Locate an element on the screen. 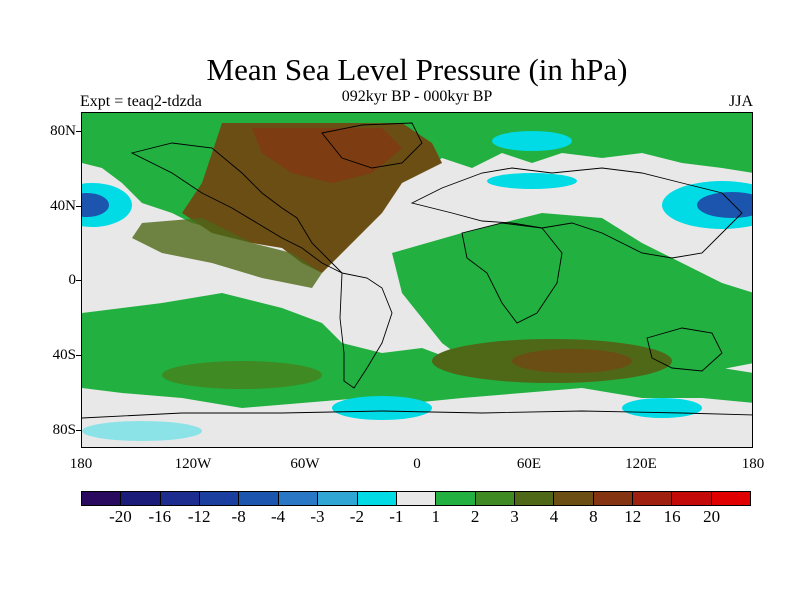 This screenshot has height=600, width=800. experiment-label: Expt = teaq2-tdzda is located at coordinates (141, 101).